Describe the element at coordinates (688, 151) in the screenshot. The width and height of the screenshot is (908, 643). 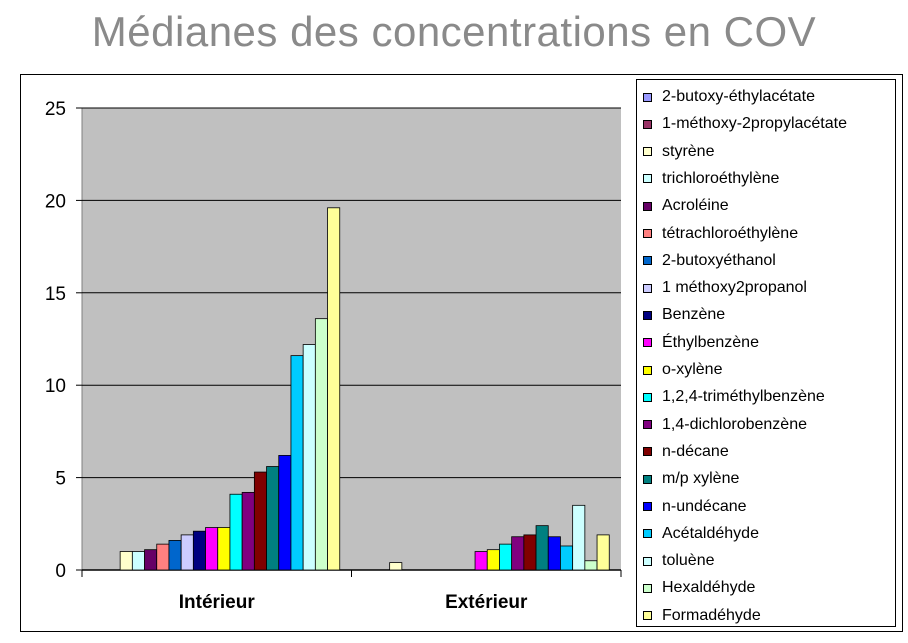
I see `legend-label: styrène` at that location.